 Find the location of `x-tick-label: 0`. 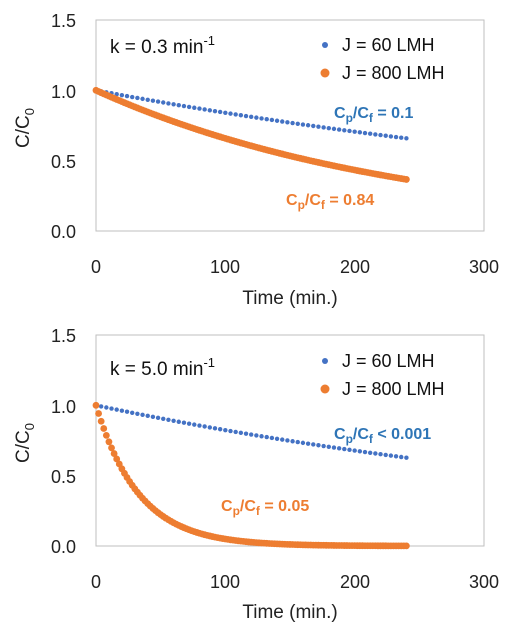

x-tick-label: 0 is located at coordinates (96, 582).